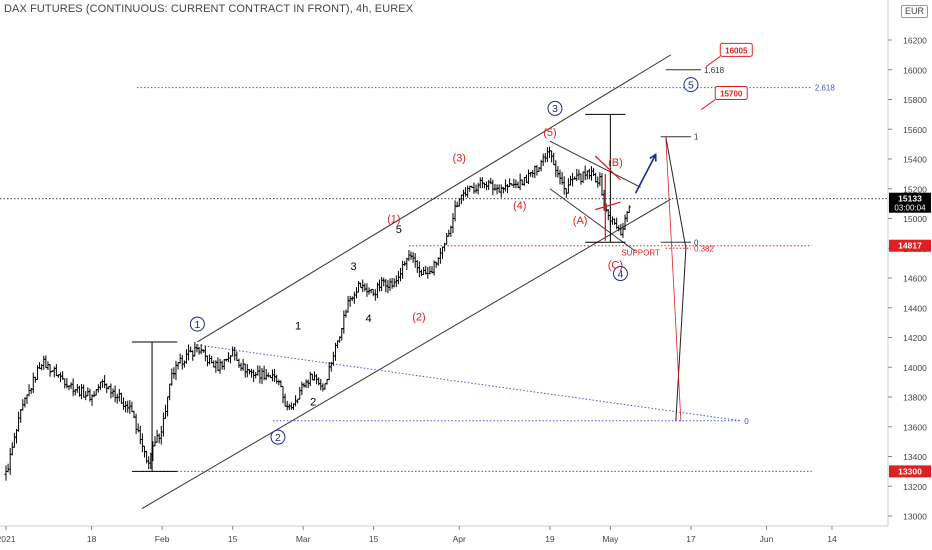  Describe the element at coordinates (736, 50) in the screenshot. I see `target-callout-text: 16005` at that location.